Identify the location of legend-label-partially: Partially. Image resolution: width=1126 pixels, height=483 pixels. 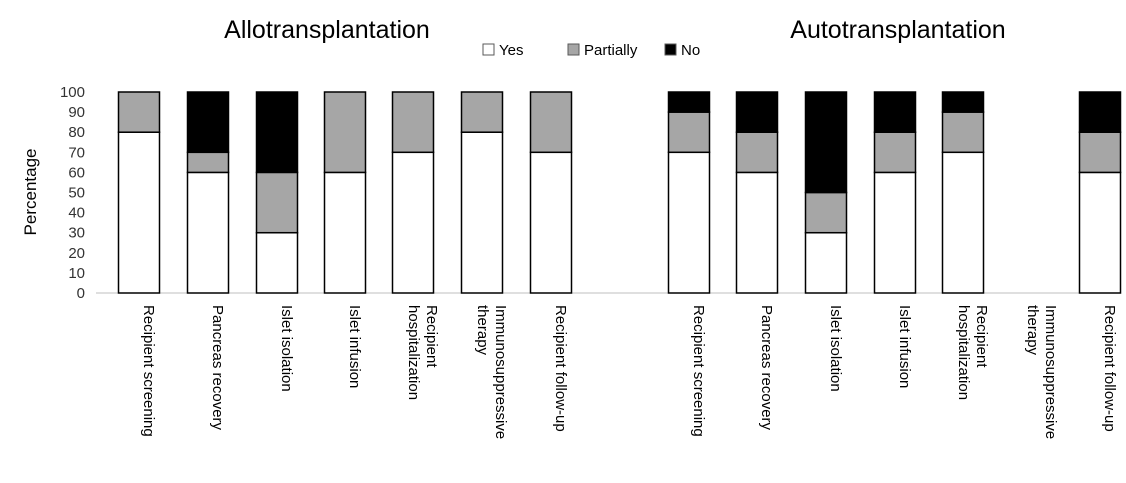
(611, 50).